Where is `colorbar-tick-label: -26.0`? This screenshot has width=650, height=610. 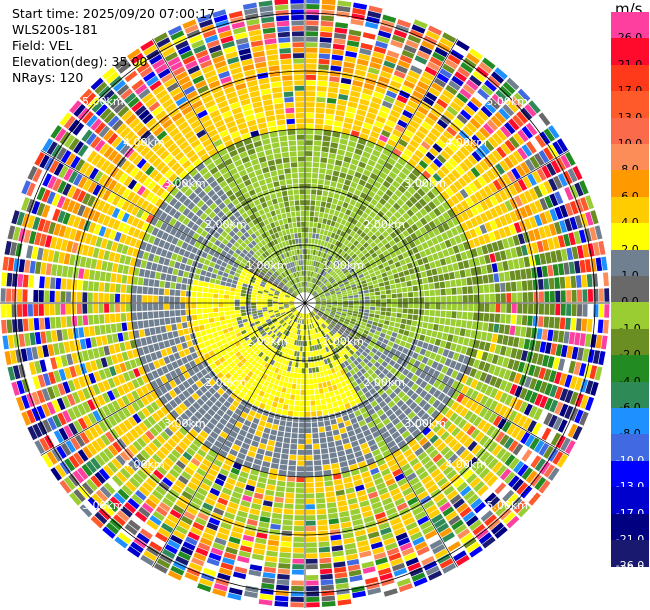
colorbar-tick-label: -26.0 is located at coordinates (630, 566).